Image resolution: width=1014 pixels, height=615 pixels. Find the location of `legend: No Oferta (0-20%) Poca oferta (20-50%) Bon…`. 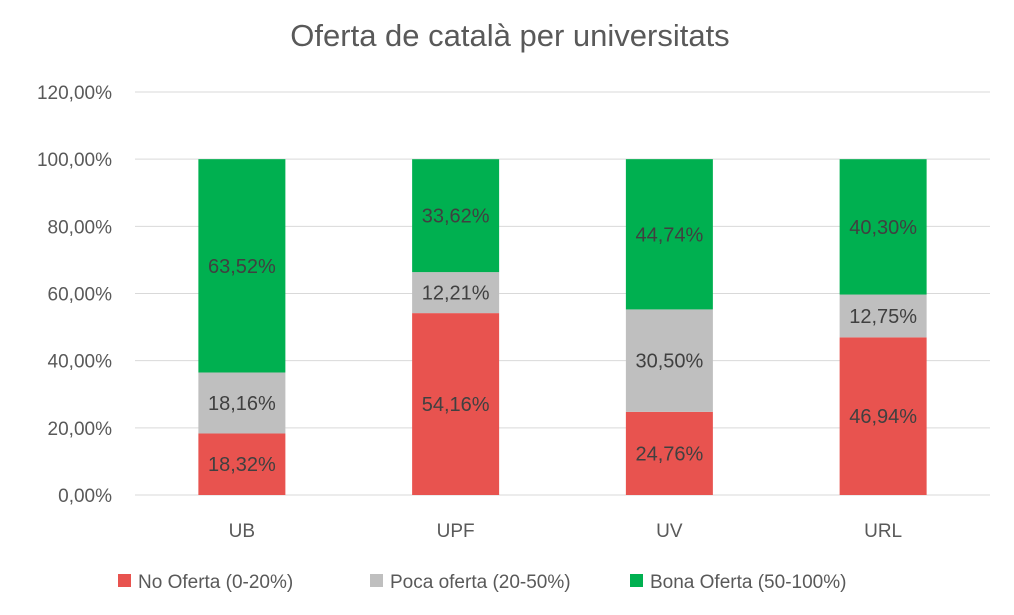

legend: No Oferta (0-20%) Poca oferta (20-50%) Bon… is located at coordinates (482, 582).